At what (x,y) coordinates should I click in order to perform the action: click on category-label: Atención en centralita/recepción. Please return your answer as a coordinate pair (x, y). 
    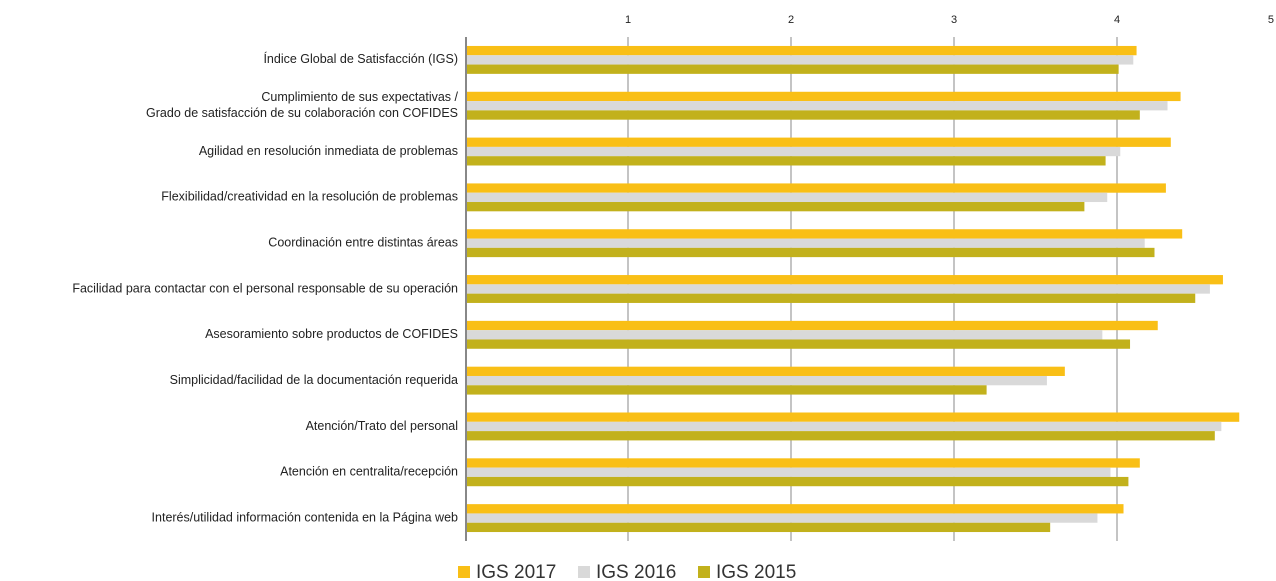
    Looking at the image, I should click on (369, 472).